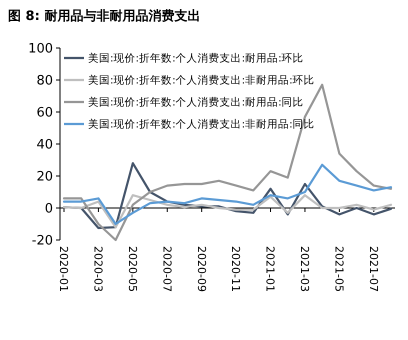 Image resolution: width=408 pixels, height=340 pixels. Describe the element at coordinates (132, 269) in the screenshot. I see `x-tick-label: 2020-05` at that location.